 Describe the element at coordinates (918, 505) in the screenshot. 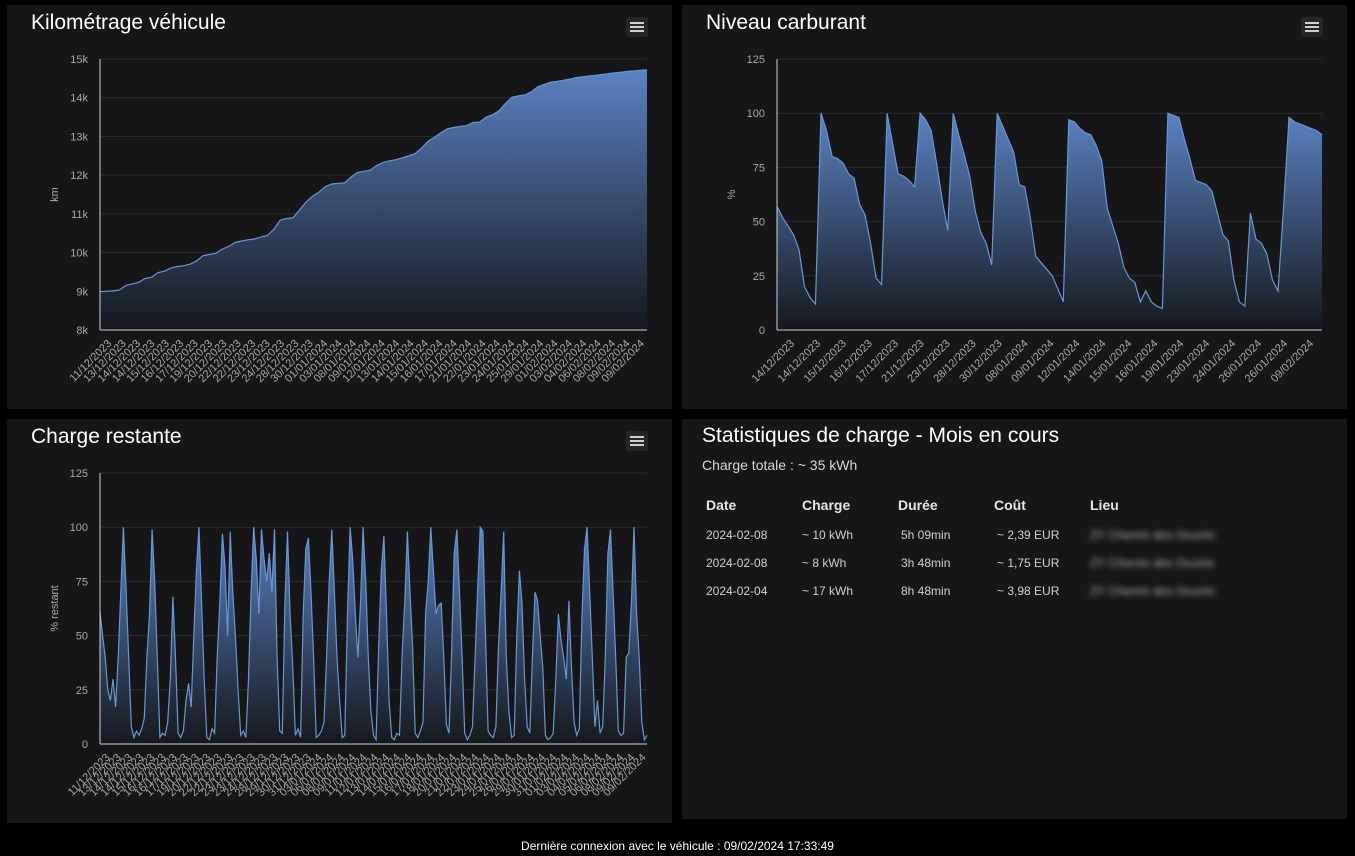

I see `header-duration: Durée` at that location.